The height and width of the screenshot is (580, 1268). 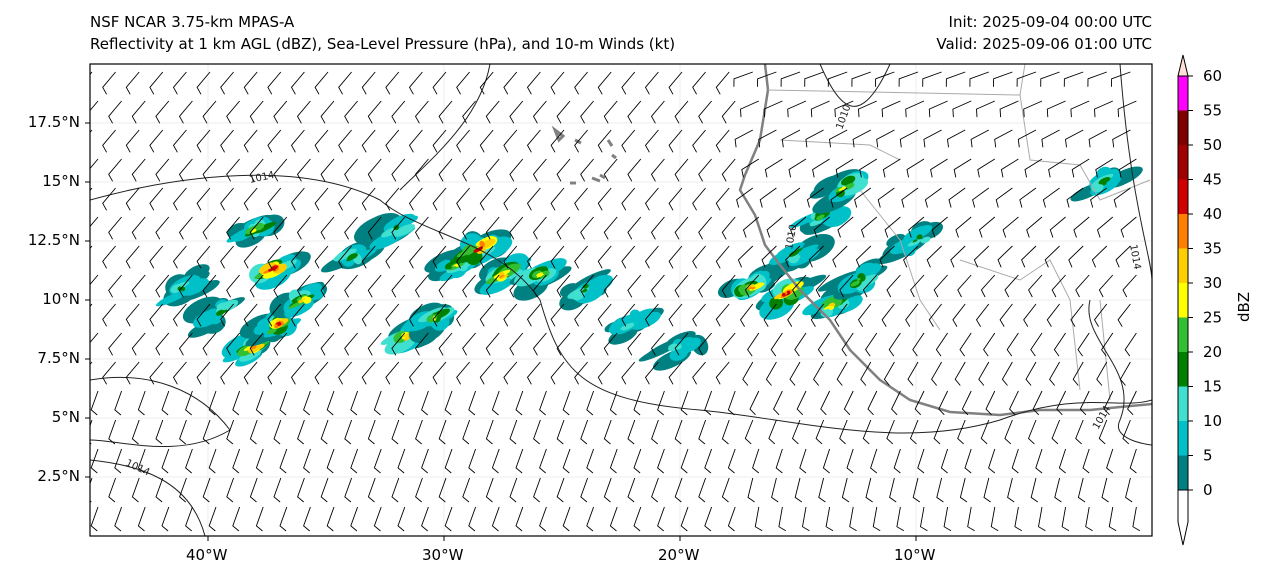 What do you see at coordinates (160, 411) in the screenshot?
I see `slp-contour-1014c` at bounding box center [160, 411].